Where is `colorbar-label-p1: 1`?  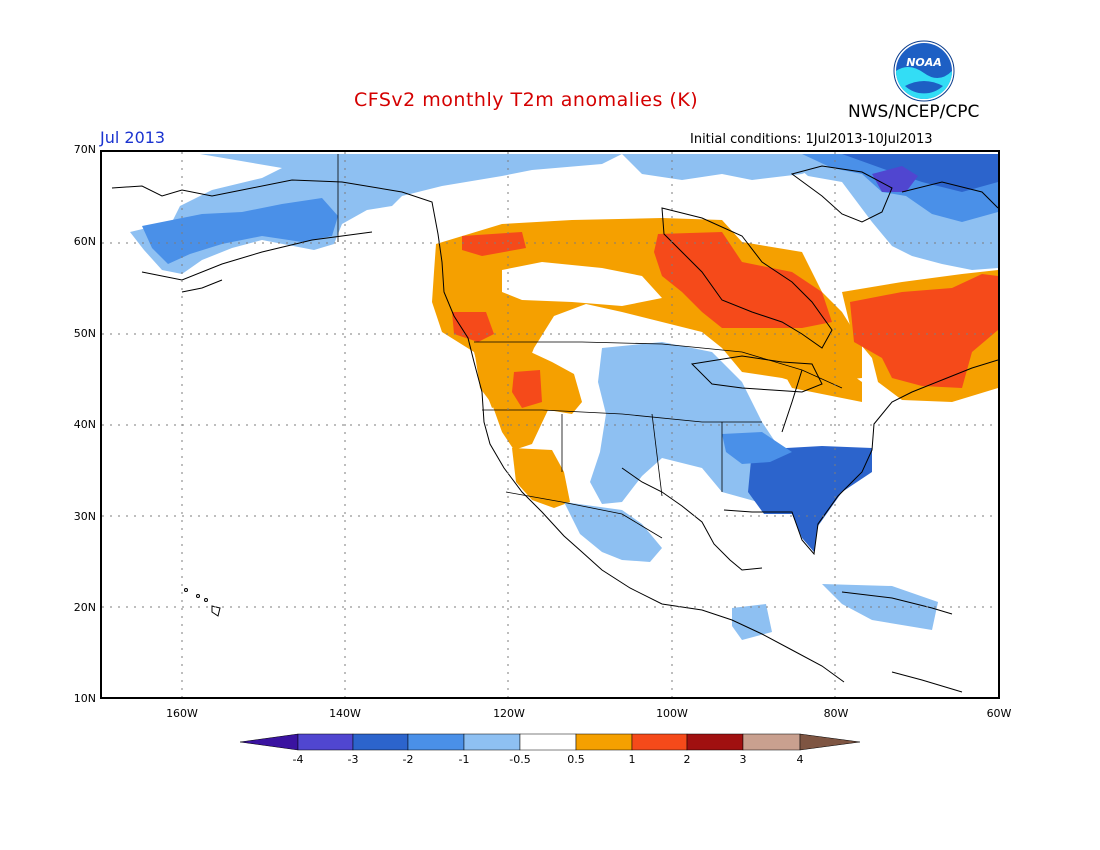 colorbar-label-p1: 1 is located at coordinates (632, 759).